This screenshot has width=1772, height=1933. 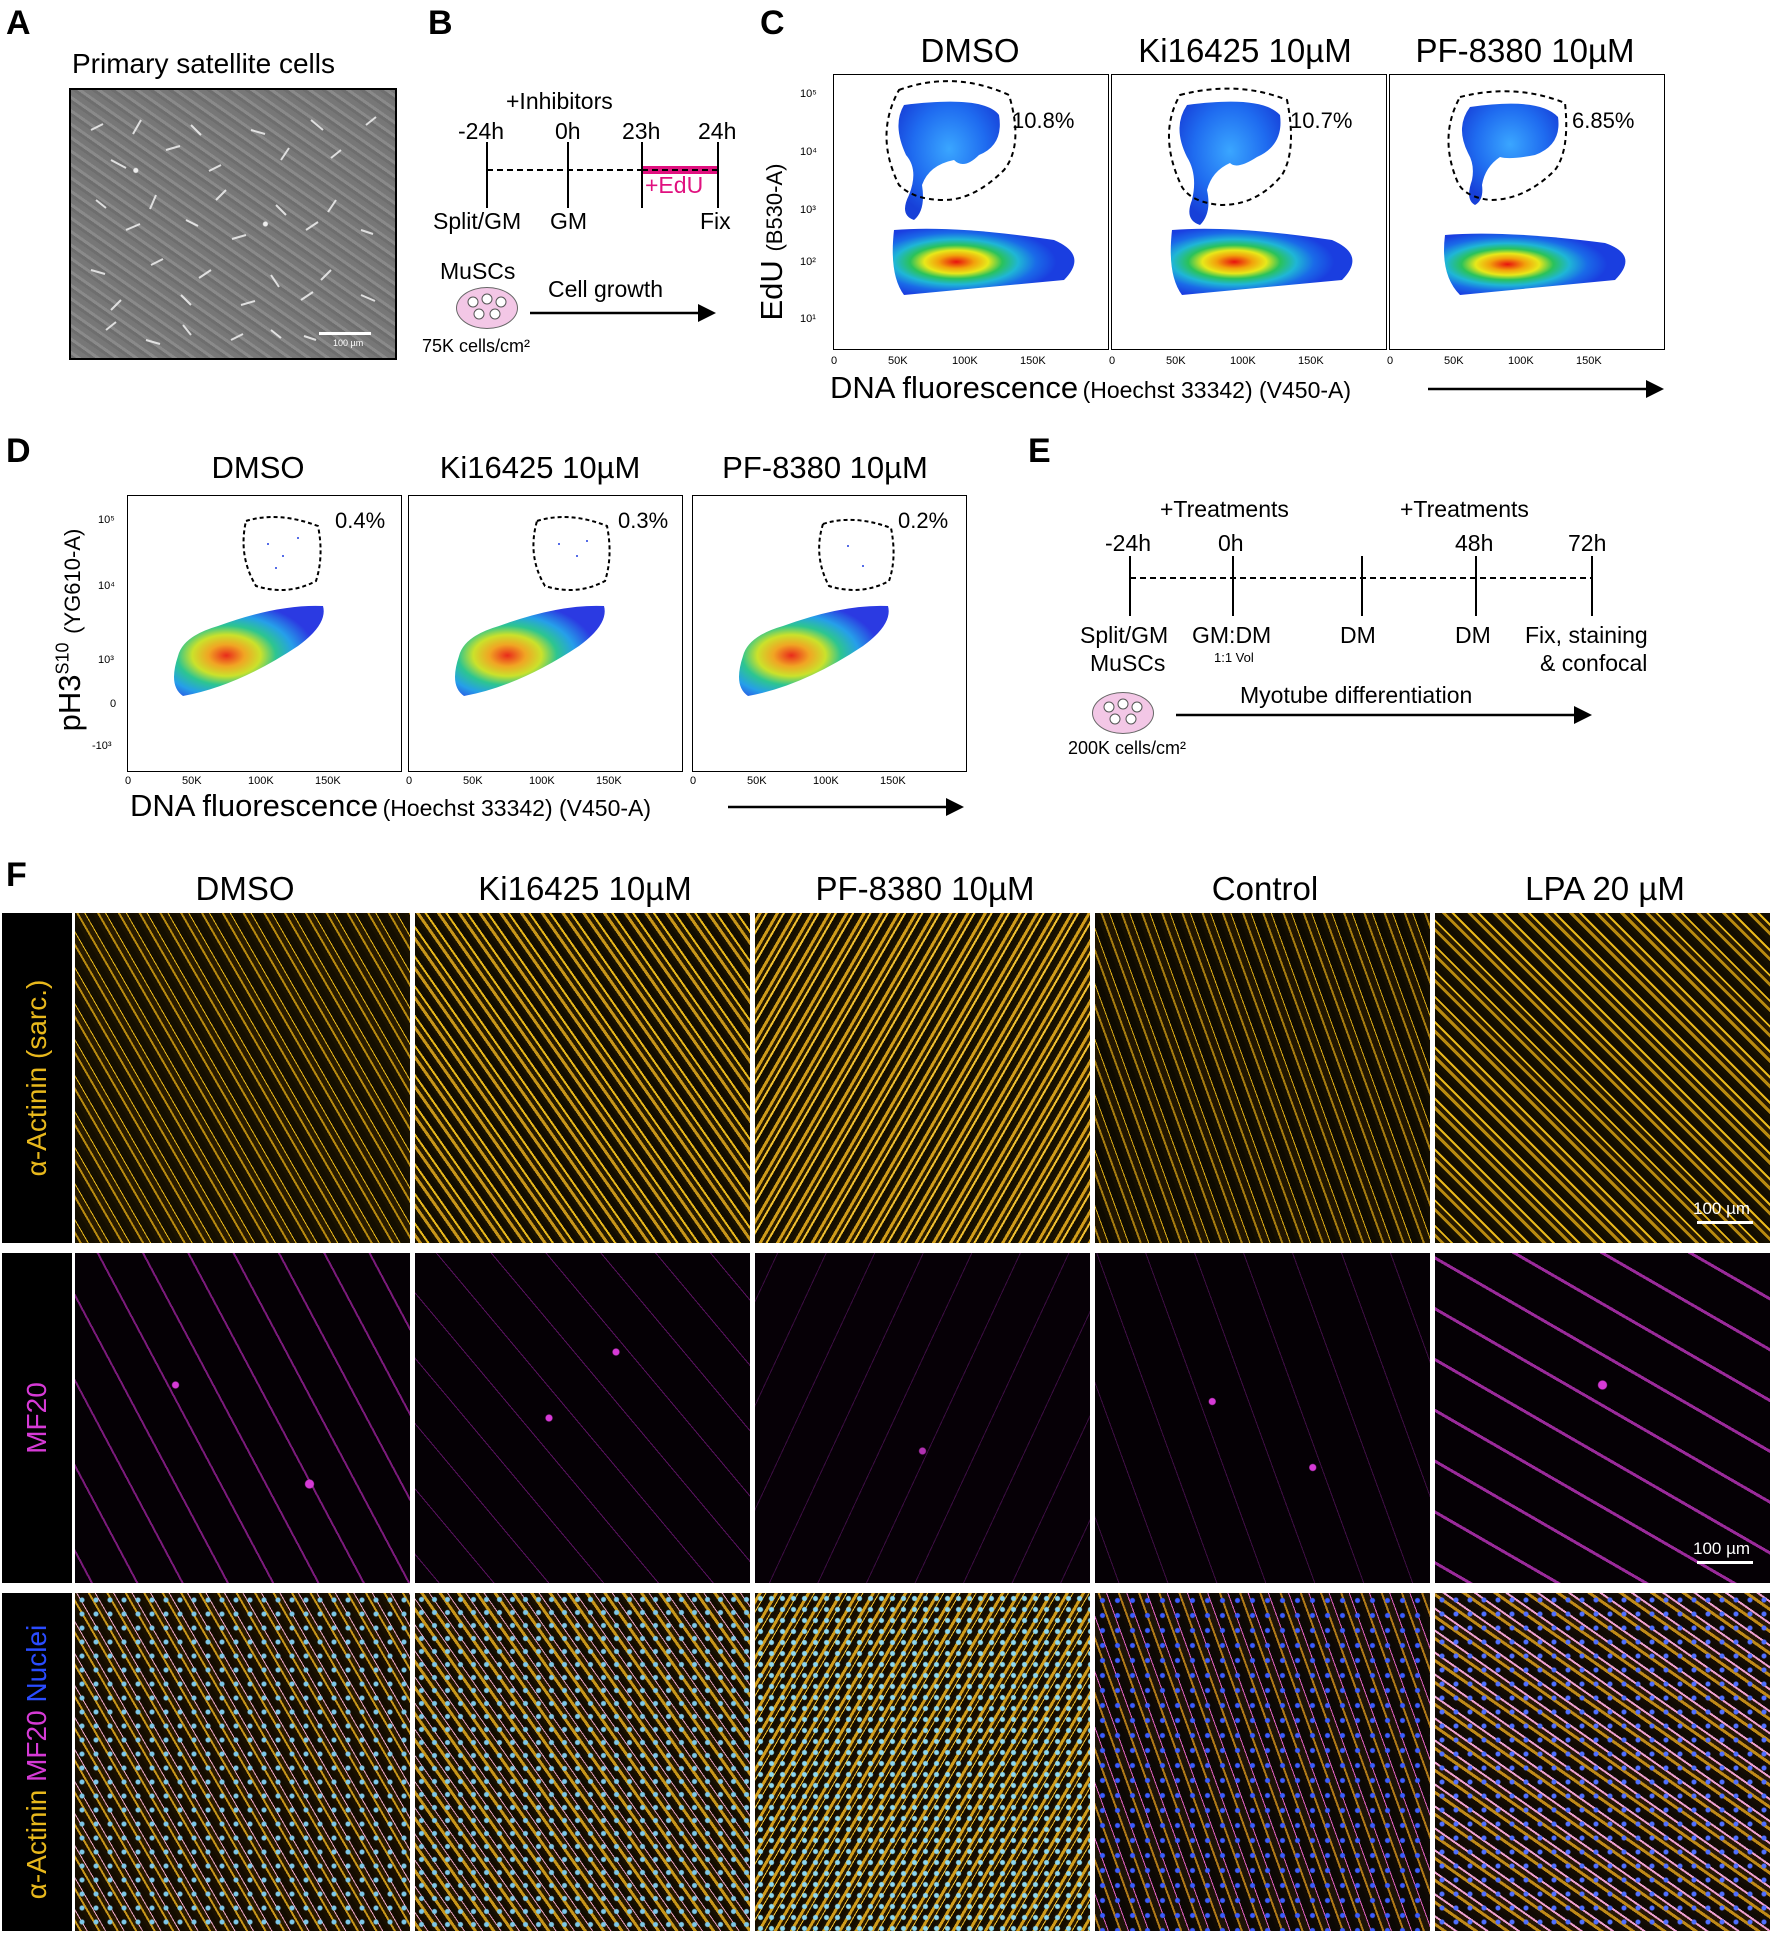 I want to click on panel-a-title: Primary satellite cells, so click(x=203, y=63).